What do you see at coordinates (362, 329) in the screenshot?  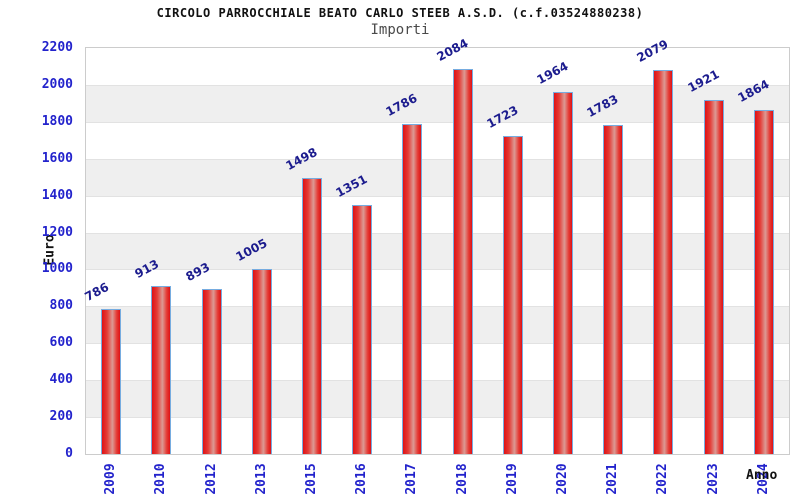 I see `bar-2016` at bounding box center [362, 329].